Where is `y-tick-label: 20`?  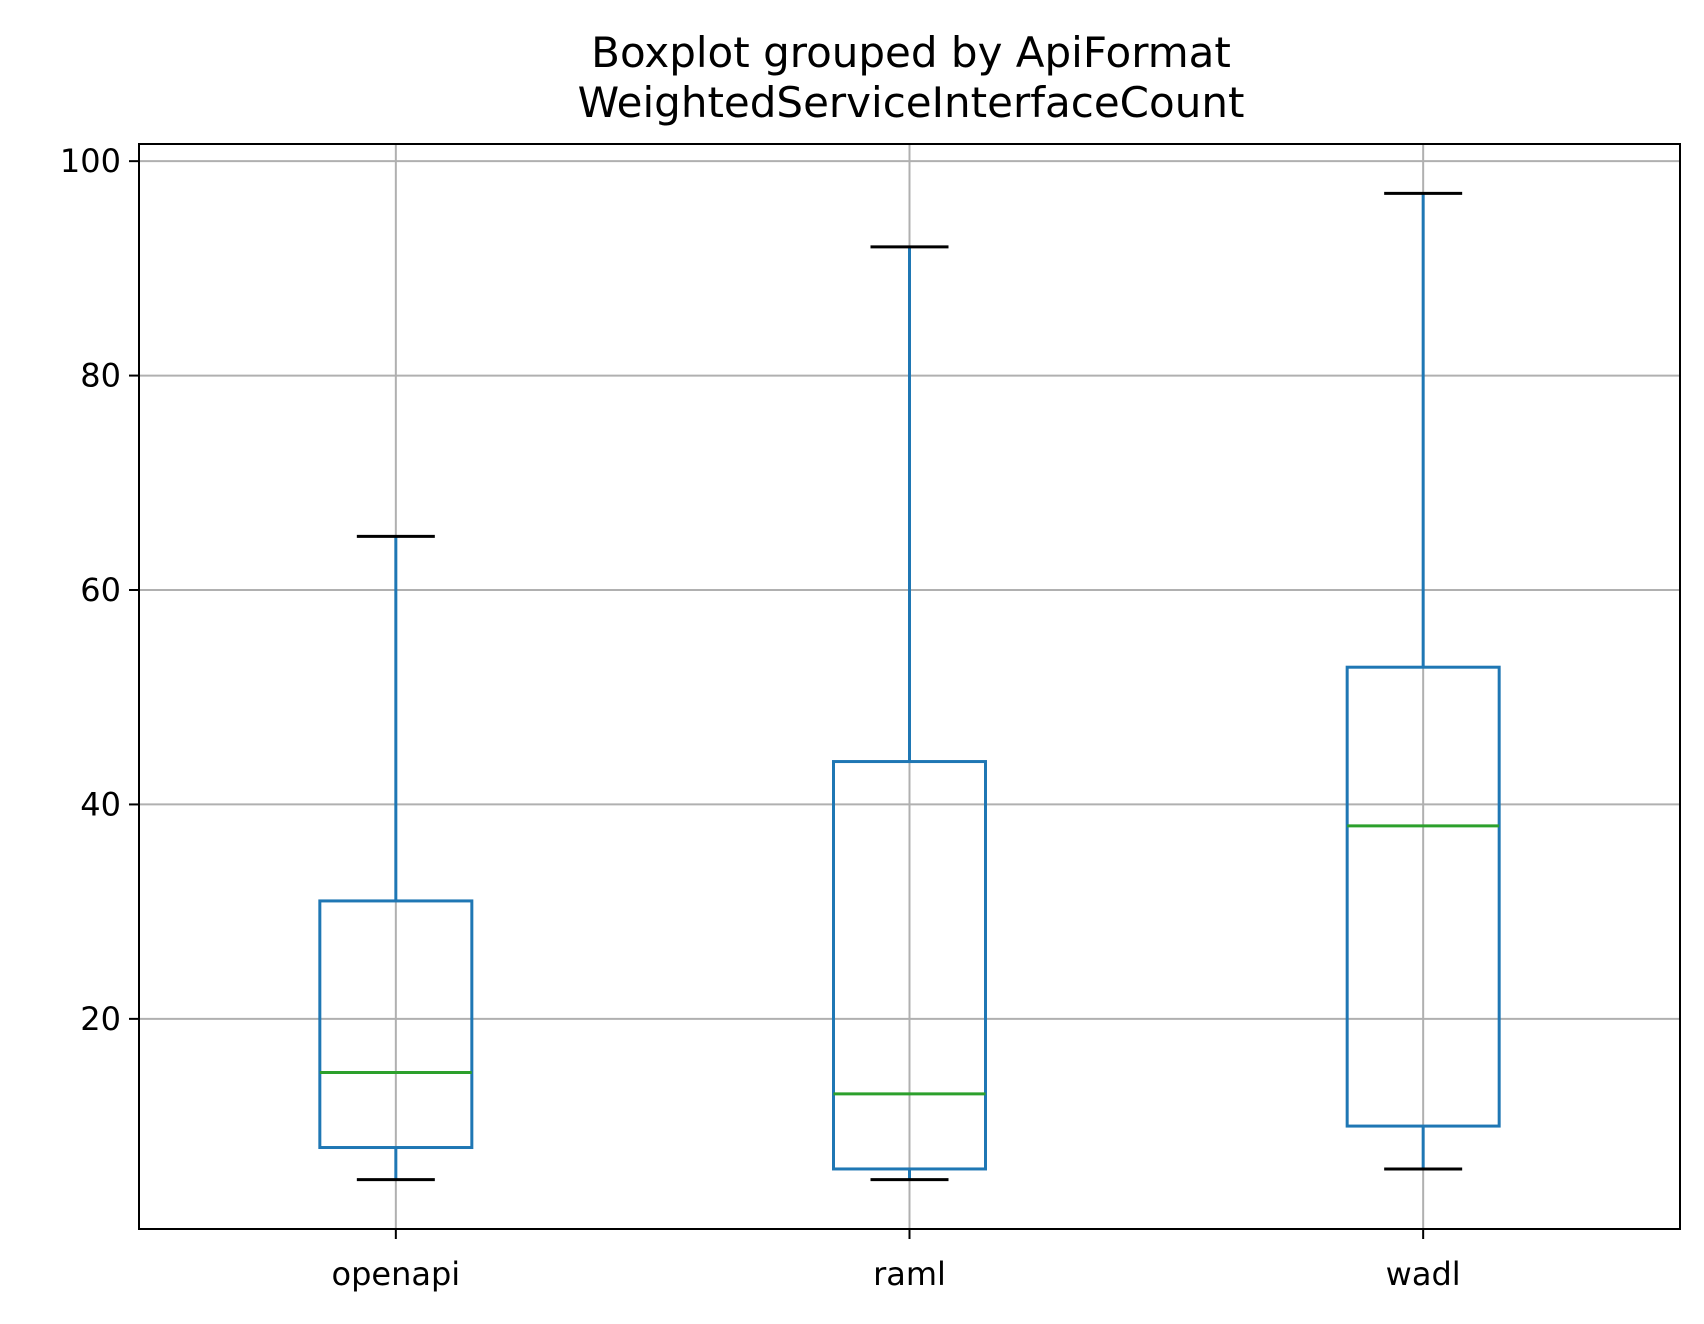
y-tick-label: 20 is located at coordinates (100, 1019).